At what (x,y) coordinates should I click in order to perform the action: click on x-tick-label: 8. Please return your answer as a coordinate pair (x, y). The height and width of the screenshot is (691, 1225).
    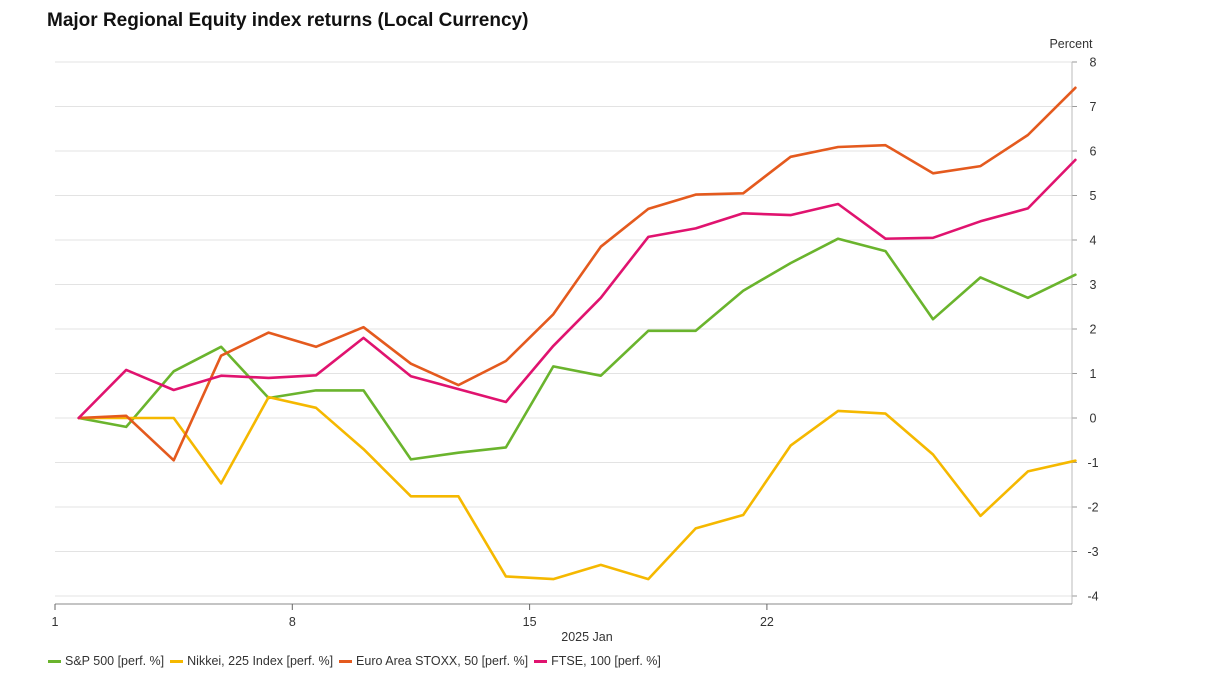
    Looking at the image, I should click on (292, 622).